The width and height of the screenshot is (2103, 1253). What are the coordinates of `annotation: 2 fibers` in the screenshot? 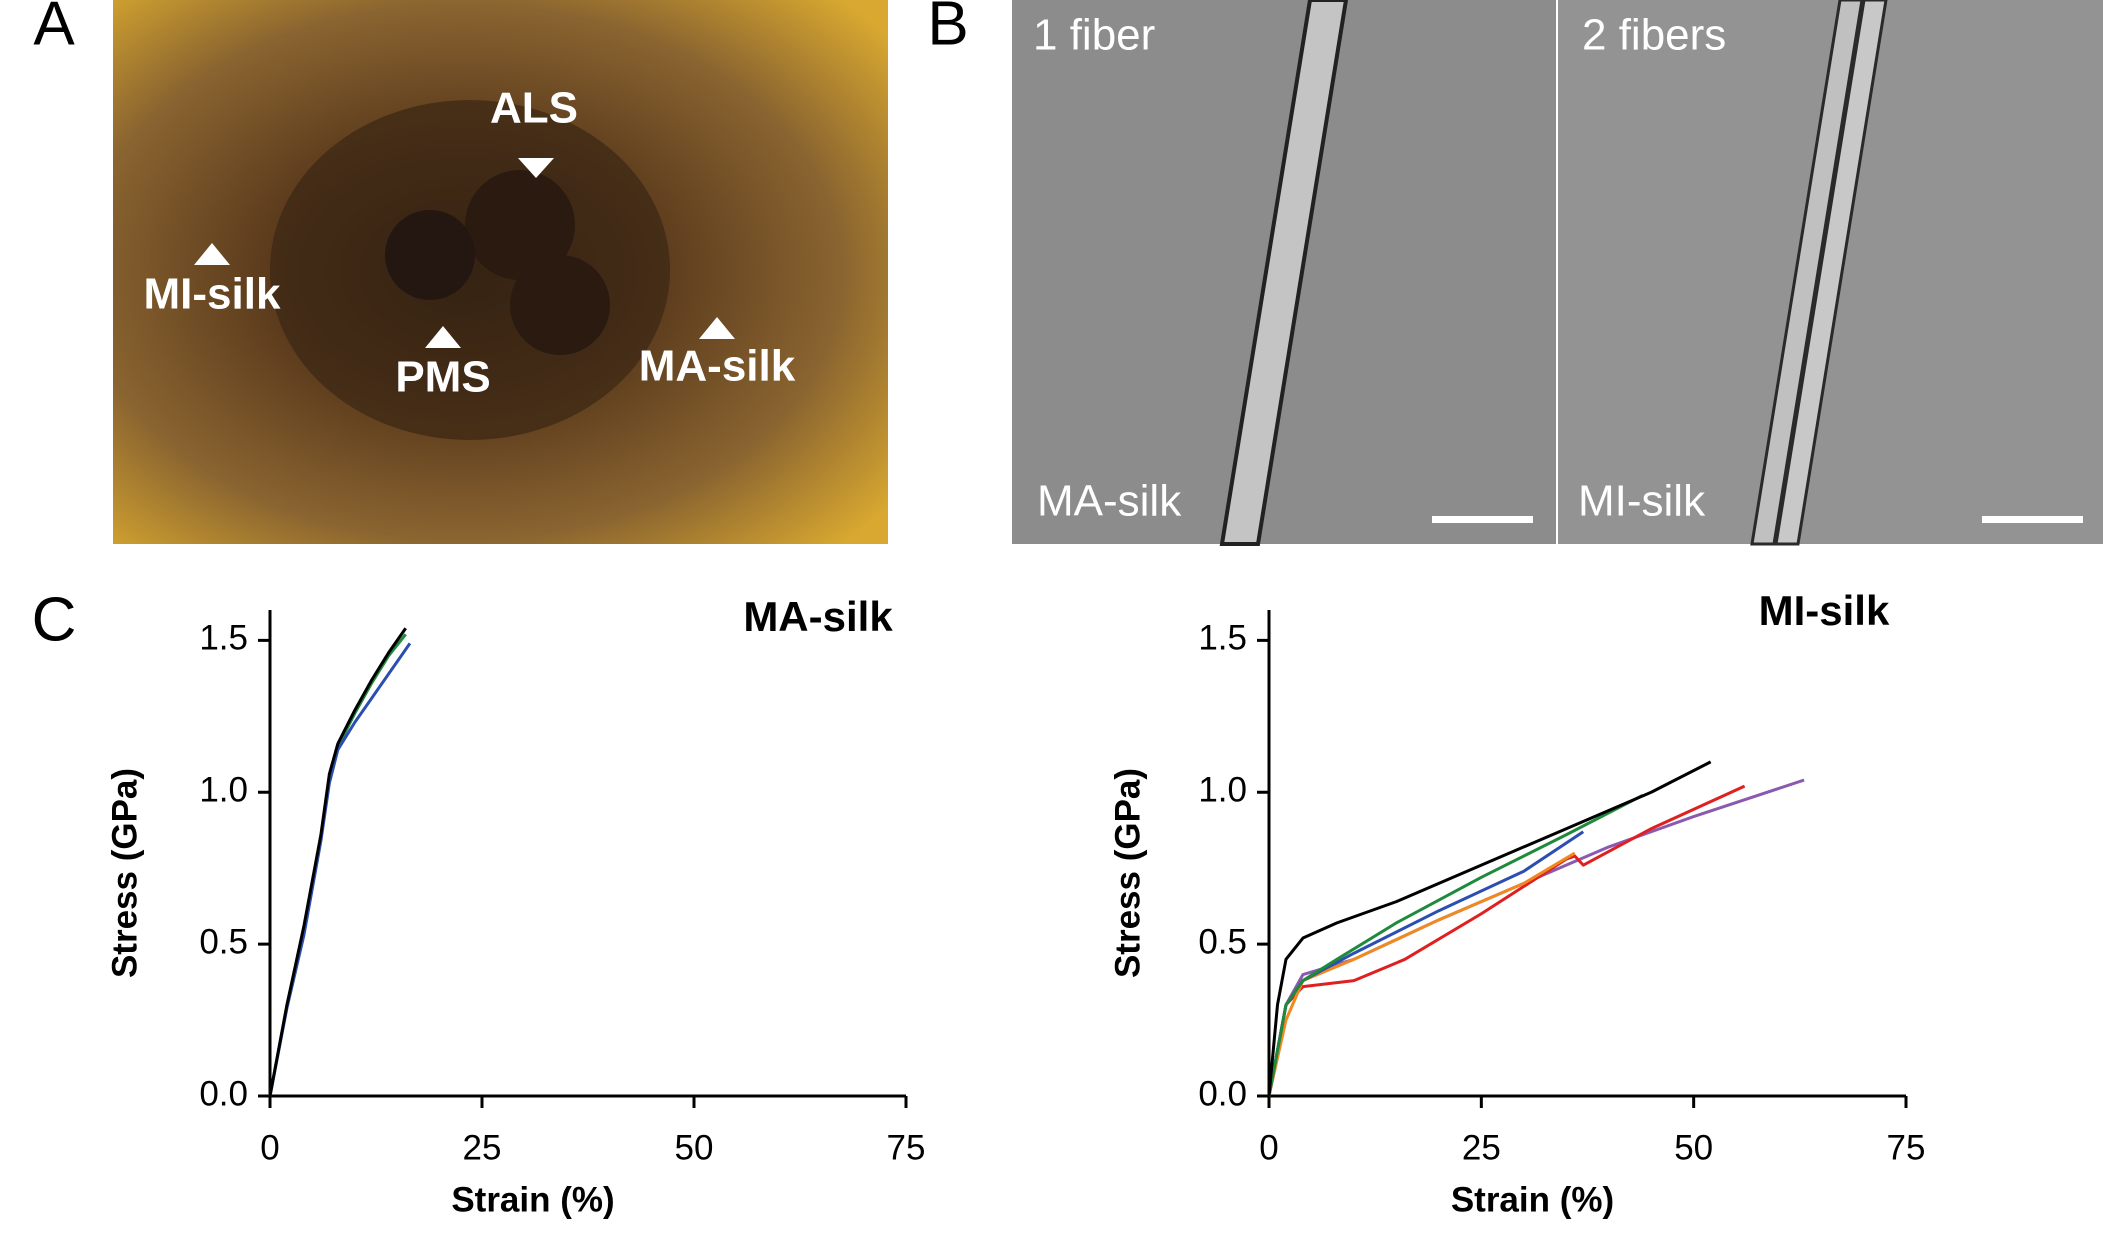 It's located at (1654, 35).